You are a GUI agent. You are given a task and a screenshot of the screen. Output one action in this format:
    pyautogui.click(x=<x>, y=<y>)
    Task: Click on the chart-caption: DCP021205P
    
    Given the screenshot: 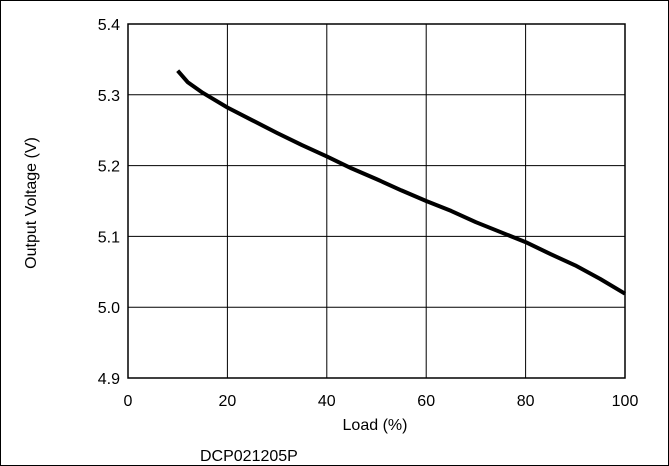 What is the action you would take?
    pyautogui.click(x=249, y=456)
    